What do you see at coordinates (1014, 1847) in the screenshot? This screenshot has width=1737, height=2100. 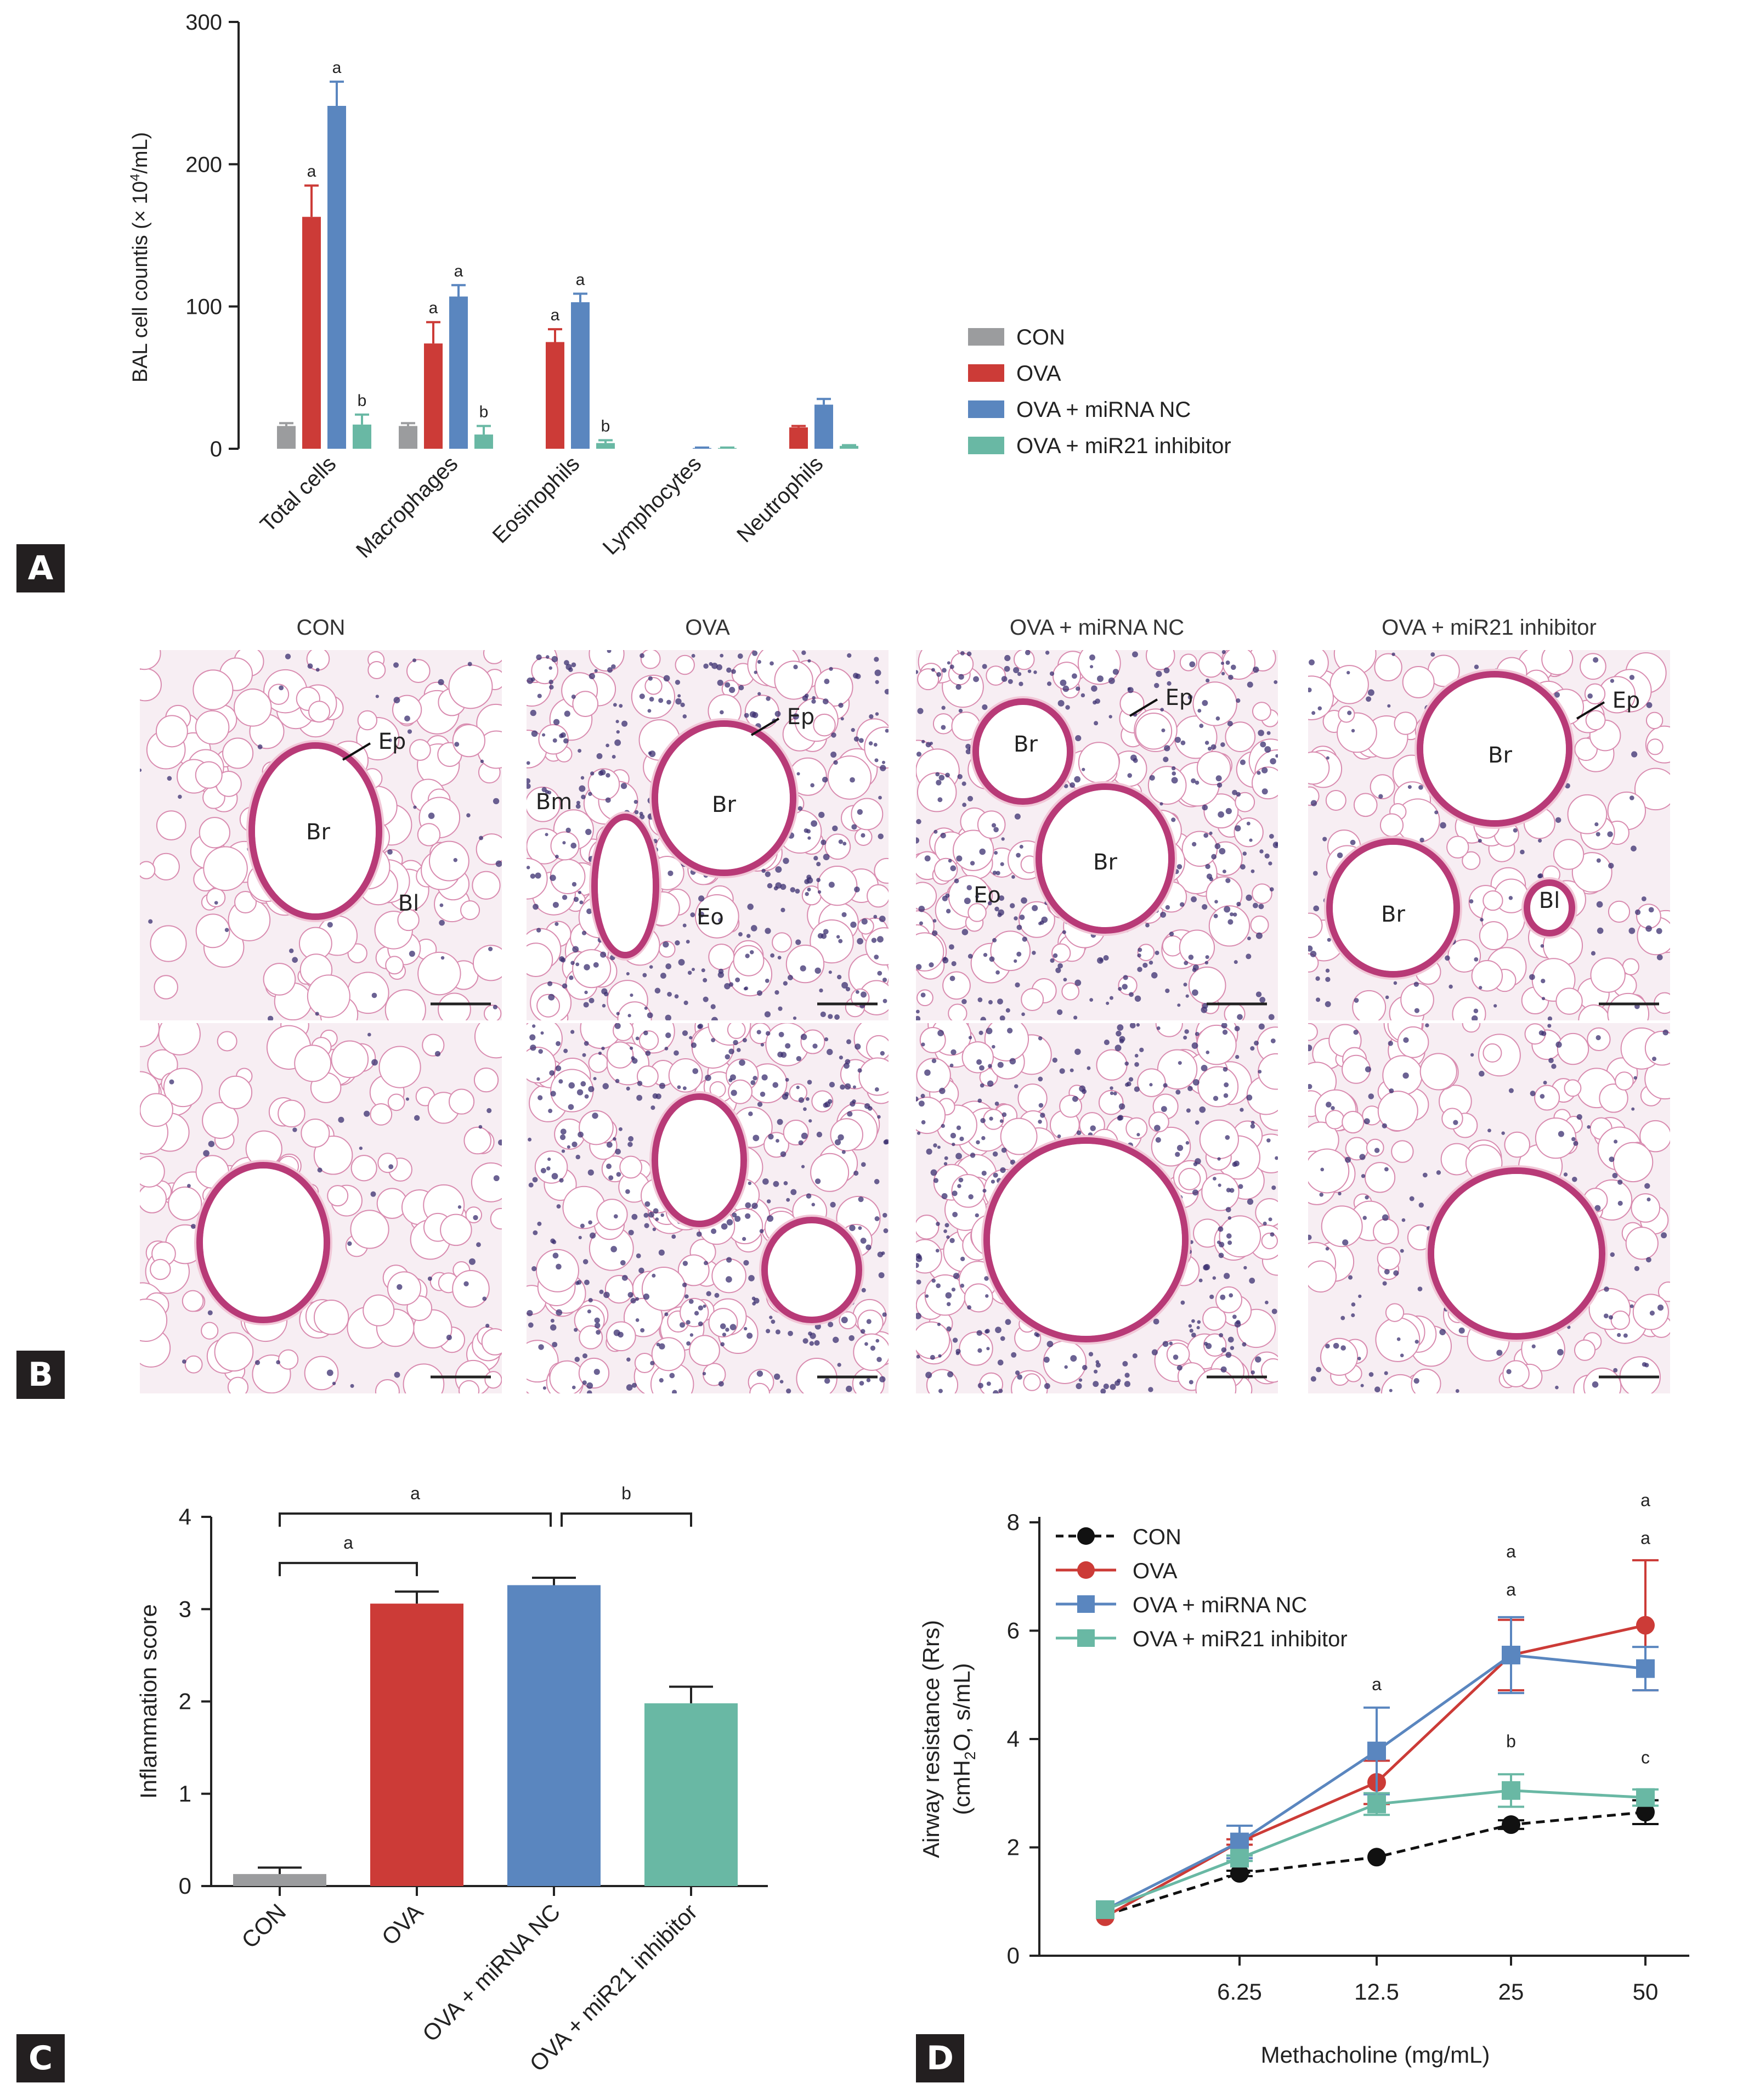 I see `y-tick-label-d: 2` at bounding box center [1014, 1847].